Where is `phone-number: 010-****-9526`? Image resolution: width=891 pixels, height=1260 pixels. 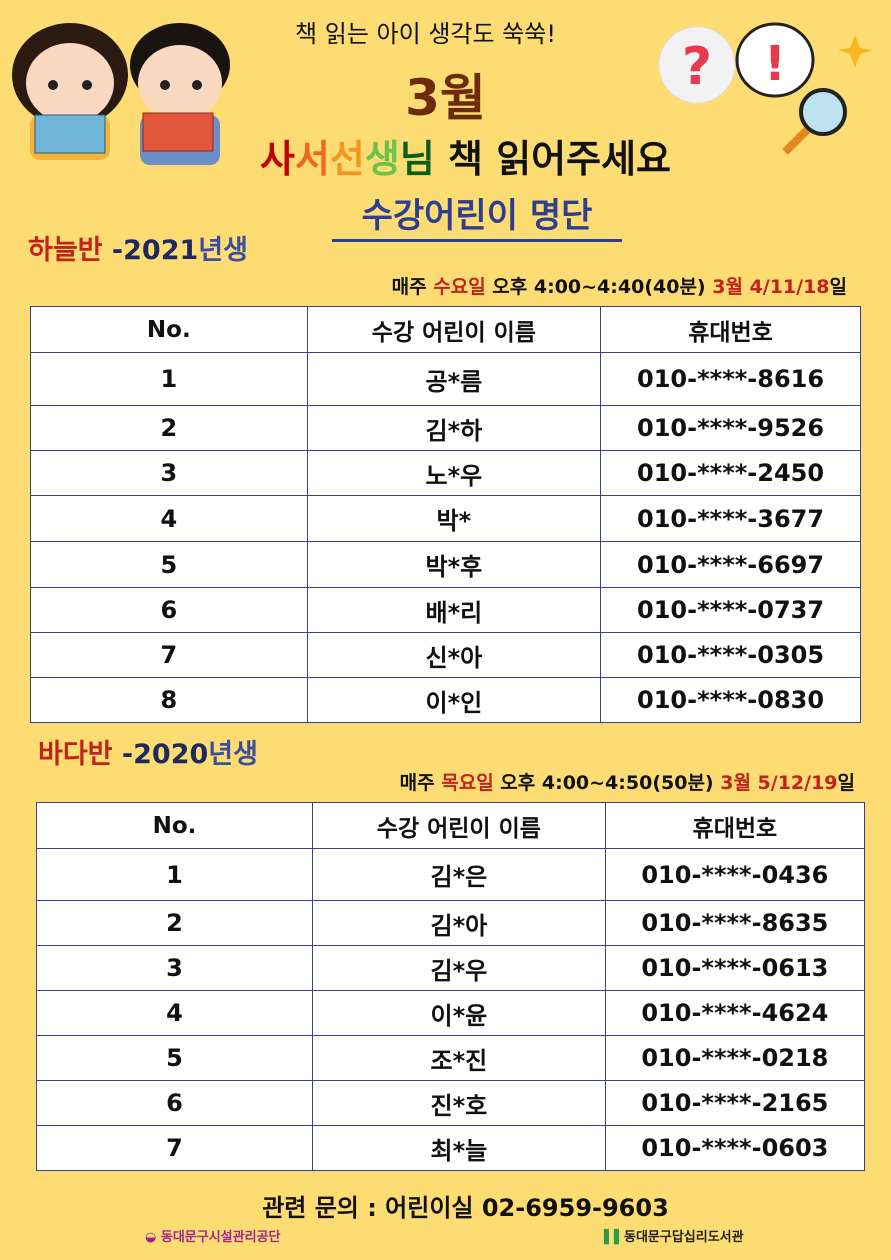
phone-number: 010-****-9526 is located at coordinates (730, 428).